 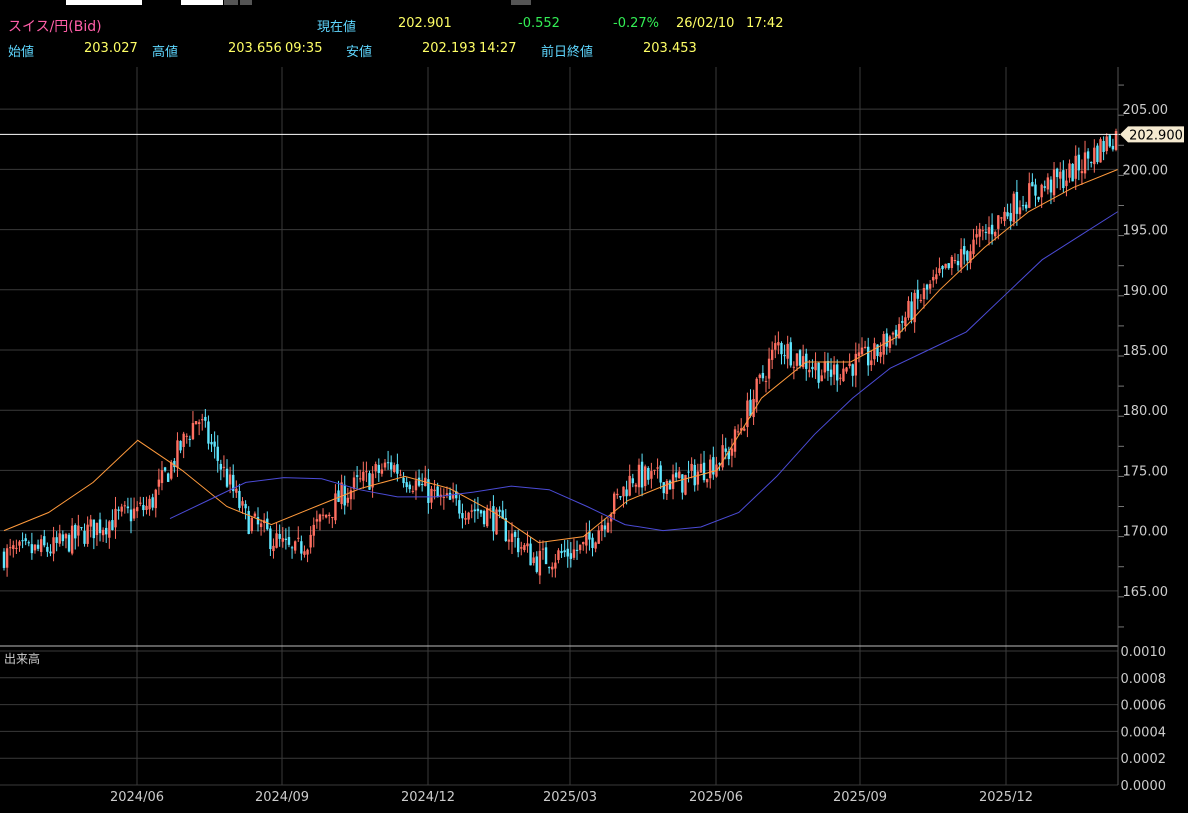 What do you see at coordinates (1144, 652) in the screenshot?
I see `volume-tick-label: 0.0010` at bounding box center [1144, 652].